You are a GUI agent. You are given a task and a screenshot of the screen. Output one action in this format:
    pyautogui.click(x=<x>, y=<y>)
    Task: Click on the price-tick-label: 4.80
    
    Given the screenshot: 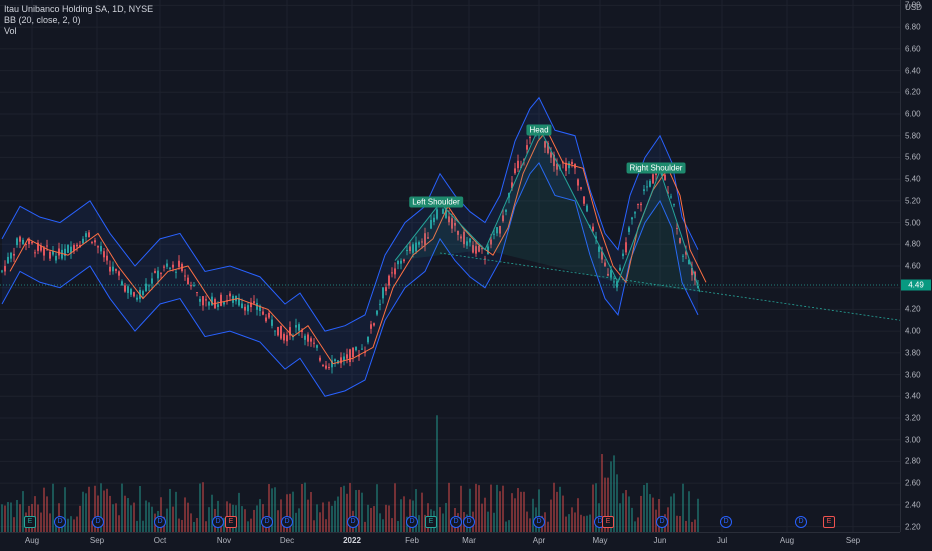 What is the action you would take?
    pyautogui.click(x=913, y=244)
    